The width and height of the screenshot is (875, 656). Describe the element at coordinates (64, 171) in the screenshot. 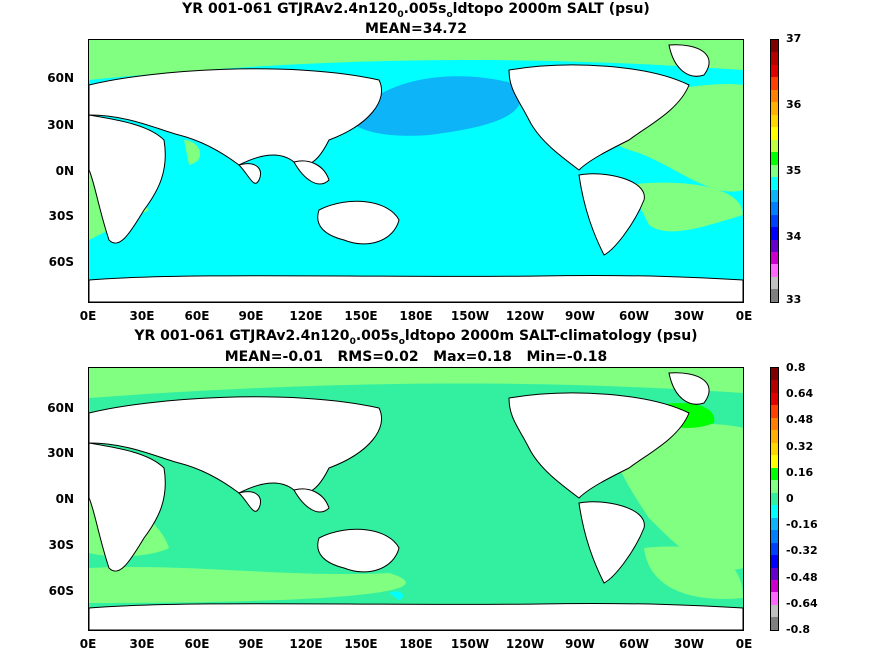

I see `y-tick-label: 0N` at that location.